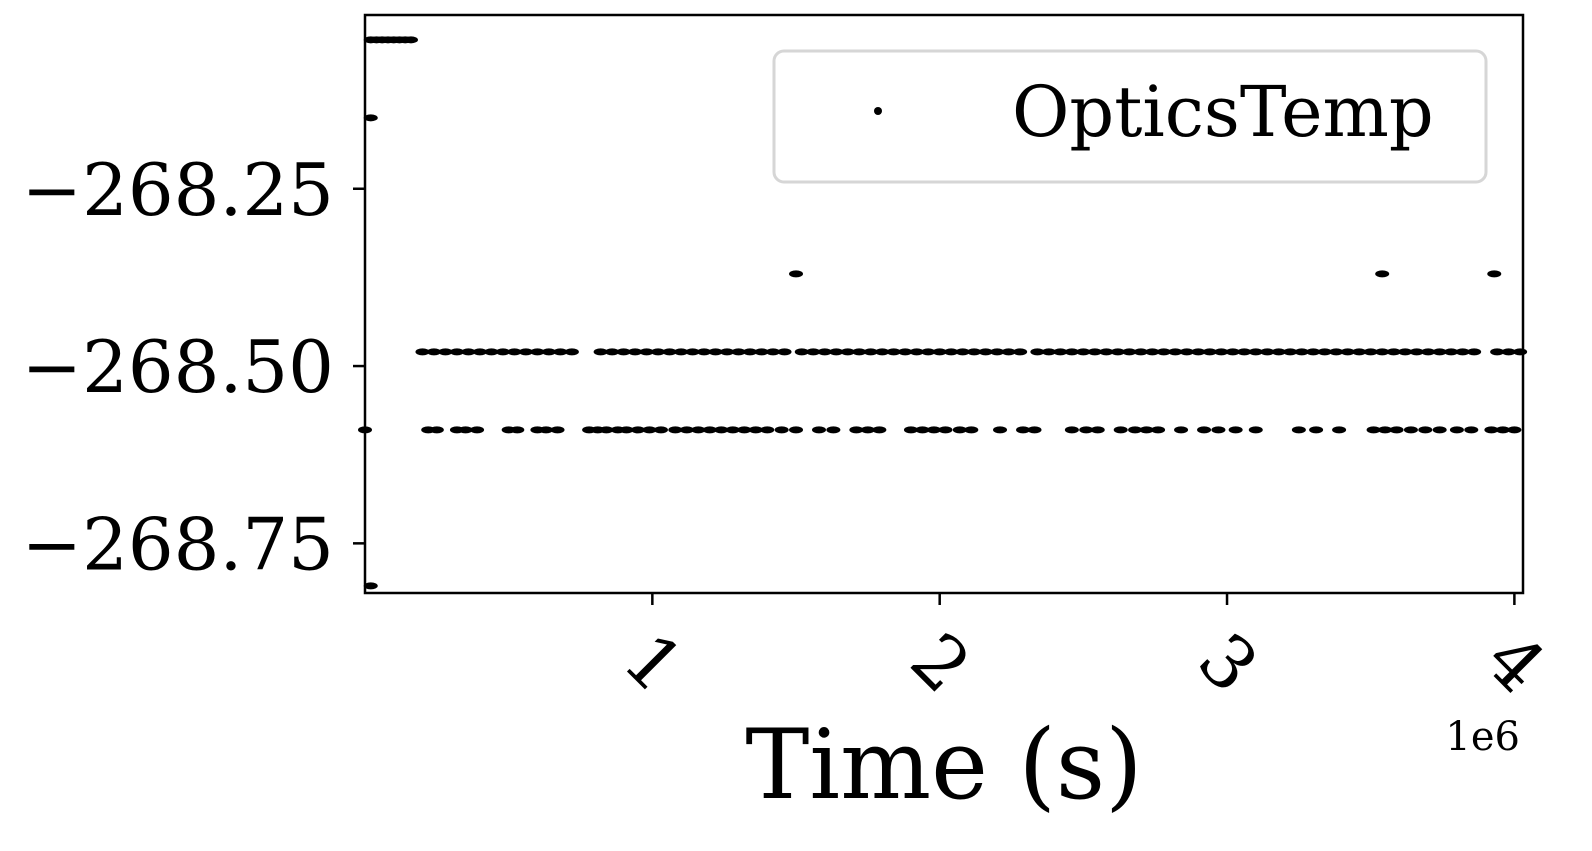 This screenshot has width=1592, height=851. What do you see at coordinates (1130, 116) in the screenshot?
I see `legend-box` at bounding box center [1130, 116].